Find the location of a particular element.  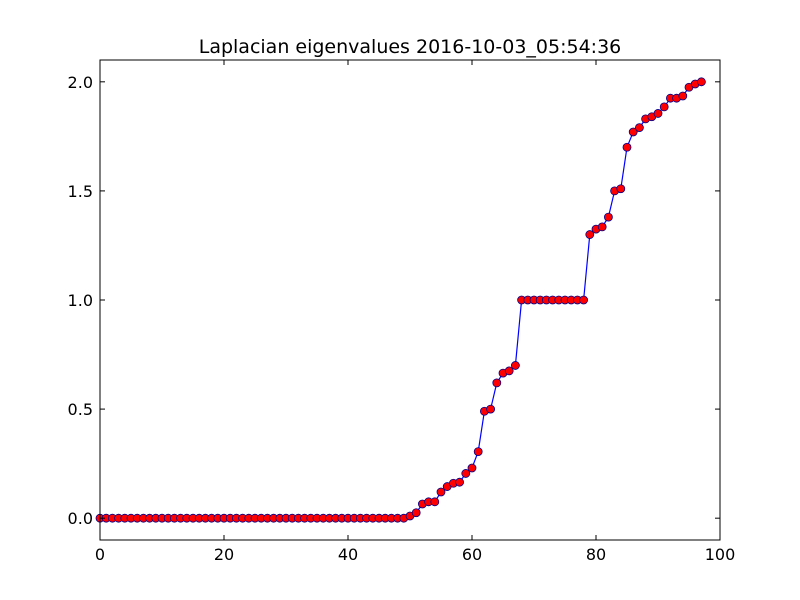

y-tick-label: 1.0 is located at coordinates (80, 300).